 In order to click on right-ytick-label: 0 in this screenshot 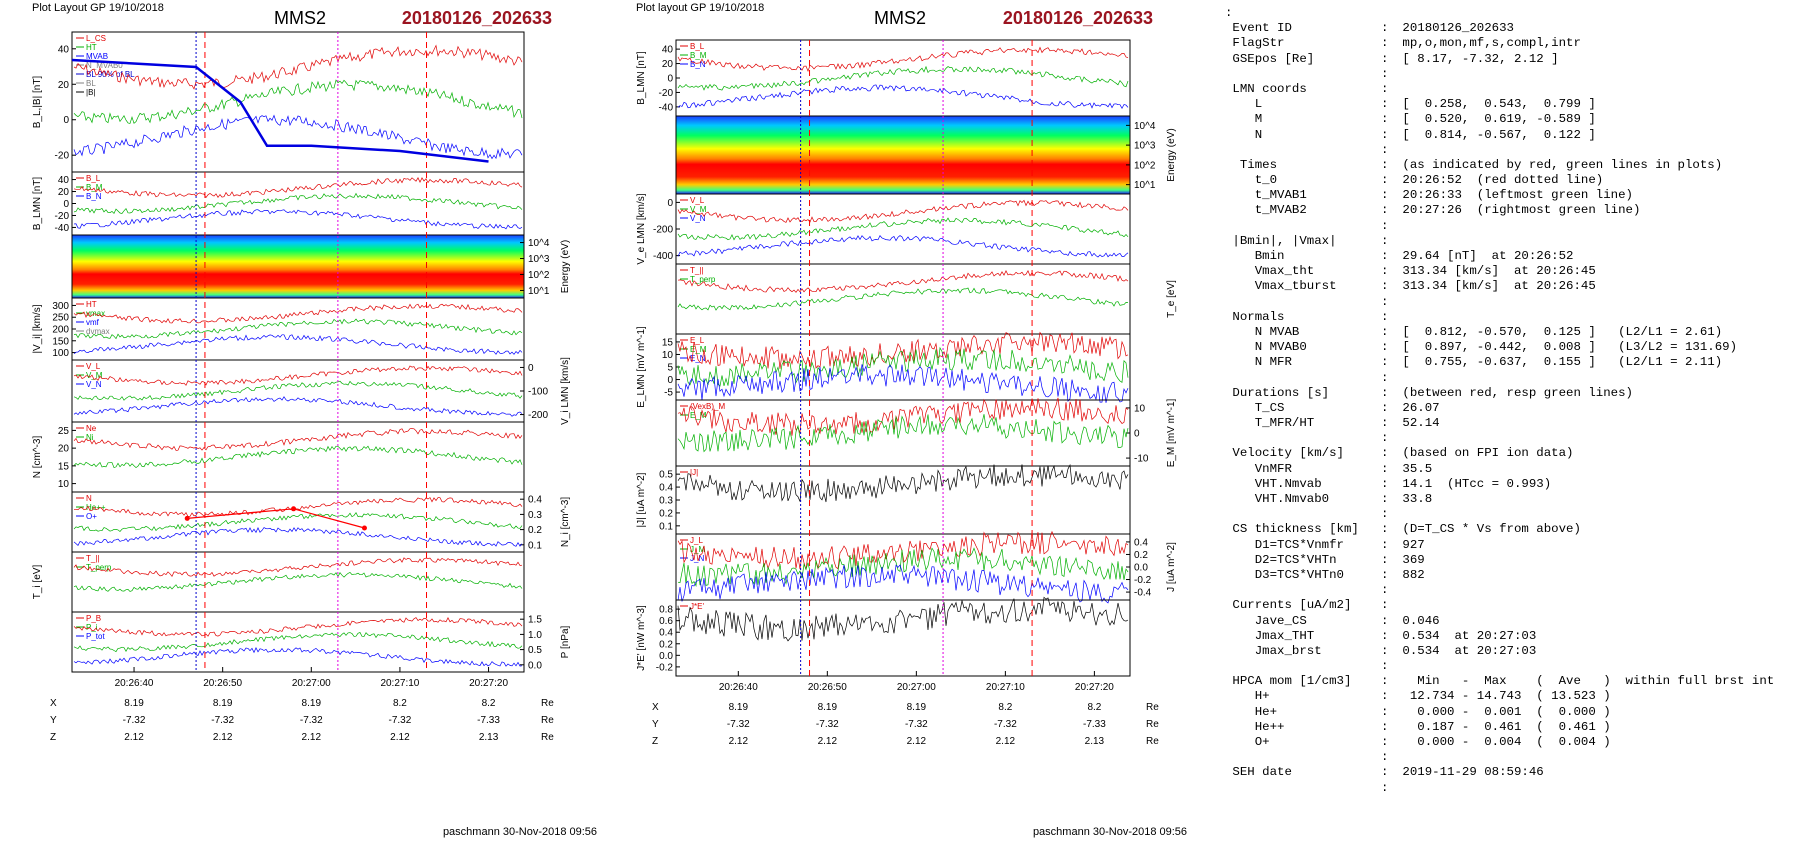, I will do `click(1137, 434)`.